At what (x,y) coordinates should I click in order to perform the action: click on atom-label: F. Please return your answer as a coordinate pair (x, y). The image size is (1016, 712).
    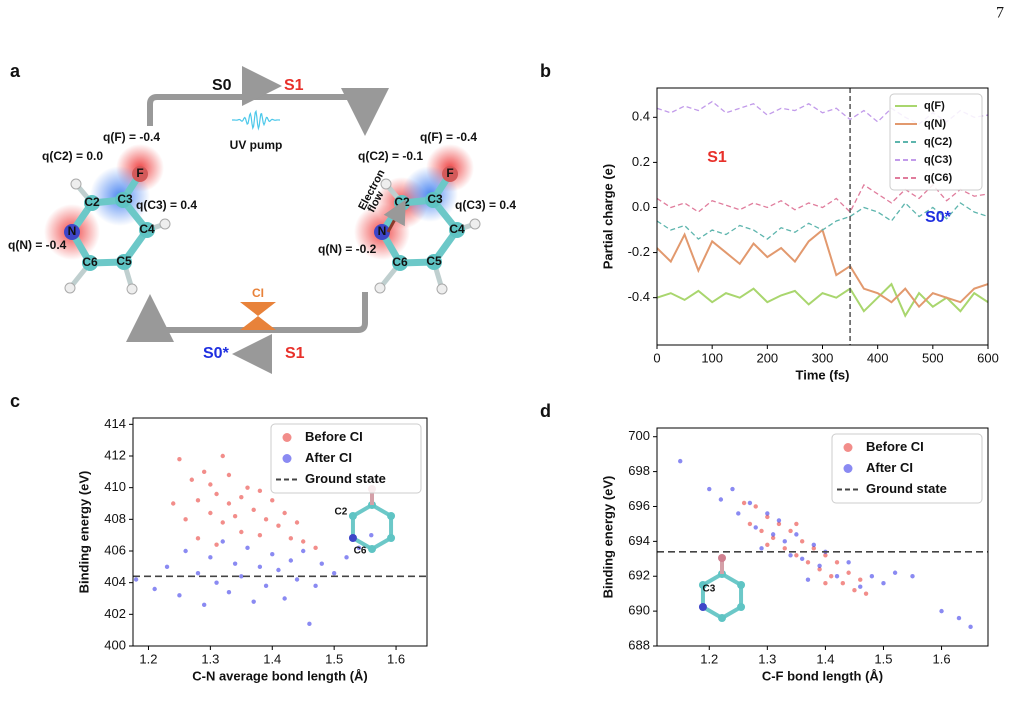
    Looking at the image, I should click on (449, 173).